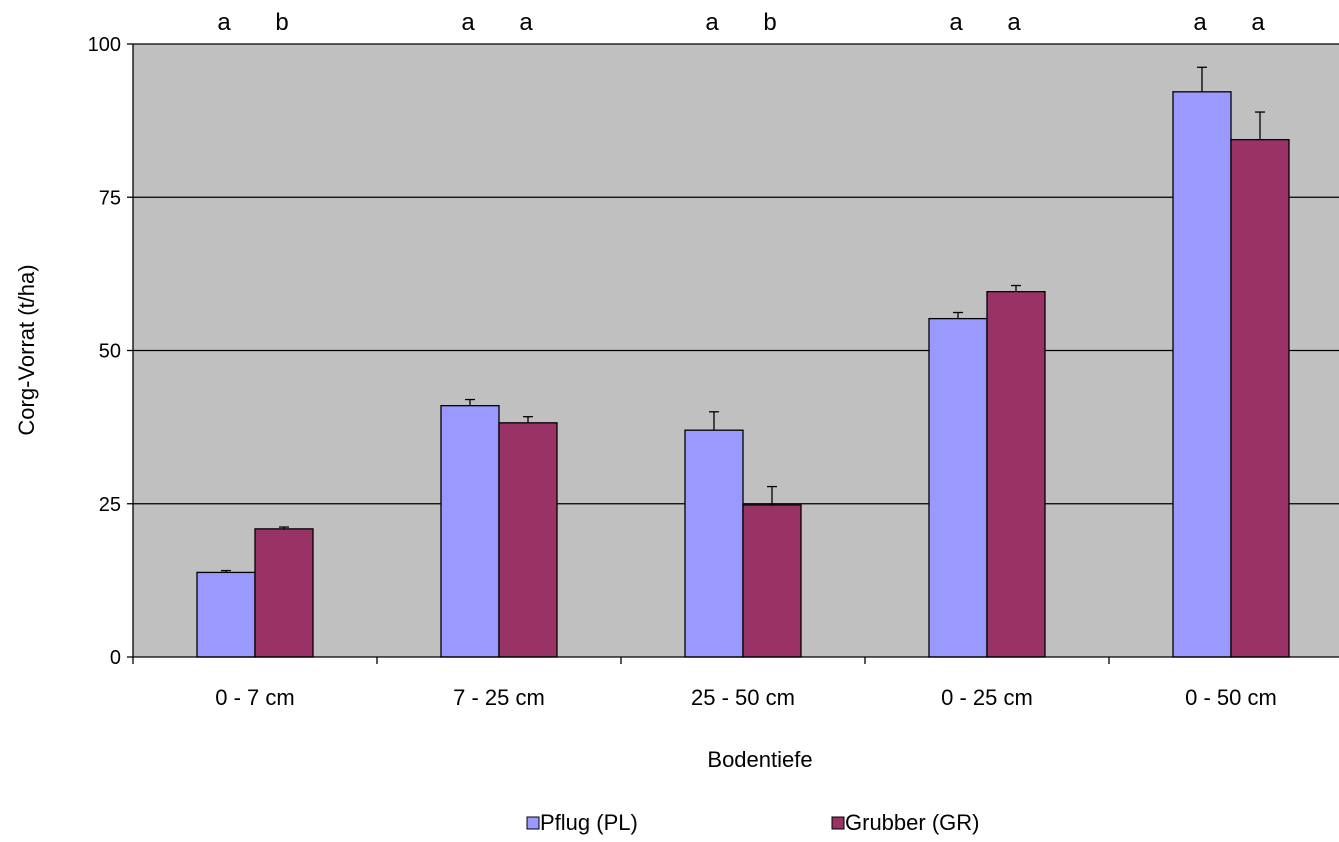 This screenshot has height=842, width=1339. What do you see at coordinates (1231, 697) in the screenshot?
I see `x-tick-label: 0 - 50 cm` at bounding box center [1231, 697].